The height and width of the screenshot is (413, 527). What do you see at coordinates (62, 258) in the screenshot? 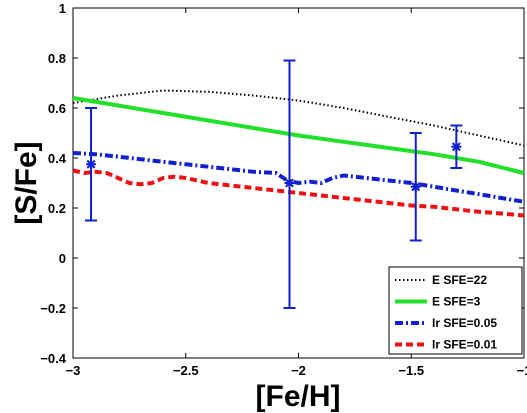
I see `y-tick-label: 0` at bounding box center [62, 258].